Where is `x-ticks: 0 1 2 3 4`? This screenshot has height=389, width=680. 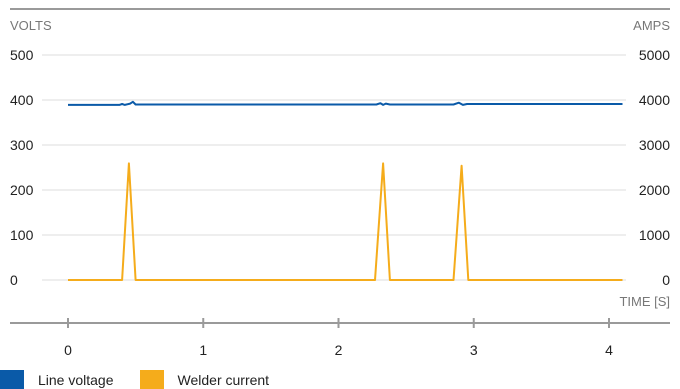 x-ticks: 0 1 2 3 4 is located at coordinates (338, 338).